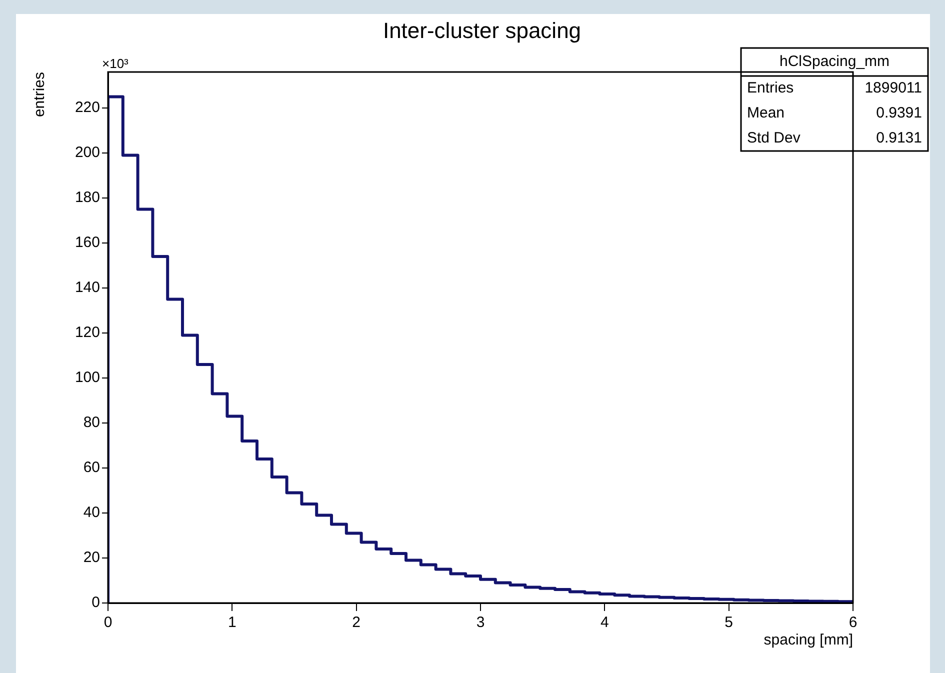  I want to click on y-tick-label: 200, so click(87, 153).